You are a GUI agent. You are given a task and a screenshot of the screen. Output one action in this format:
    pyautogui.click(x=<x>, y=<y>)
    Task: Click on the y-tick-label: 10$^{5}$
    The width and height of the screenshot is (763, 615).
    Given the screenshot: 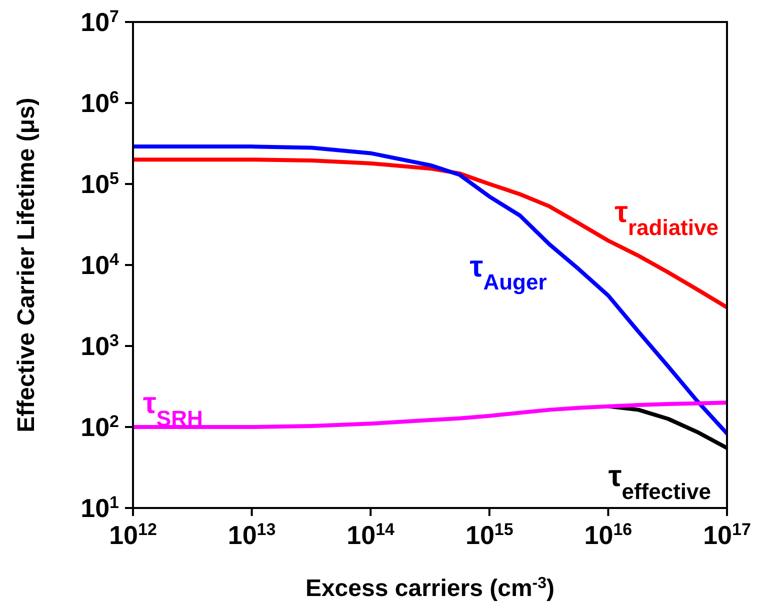 What is the action you would take?
    pyautogui.click(x=99, y=183)
    